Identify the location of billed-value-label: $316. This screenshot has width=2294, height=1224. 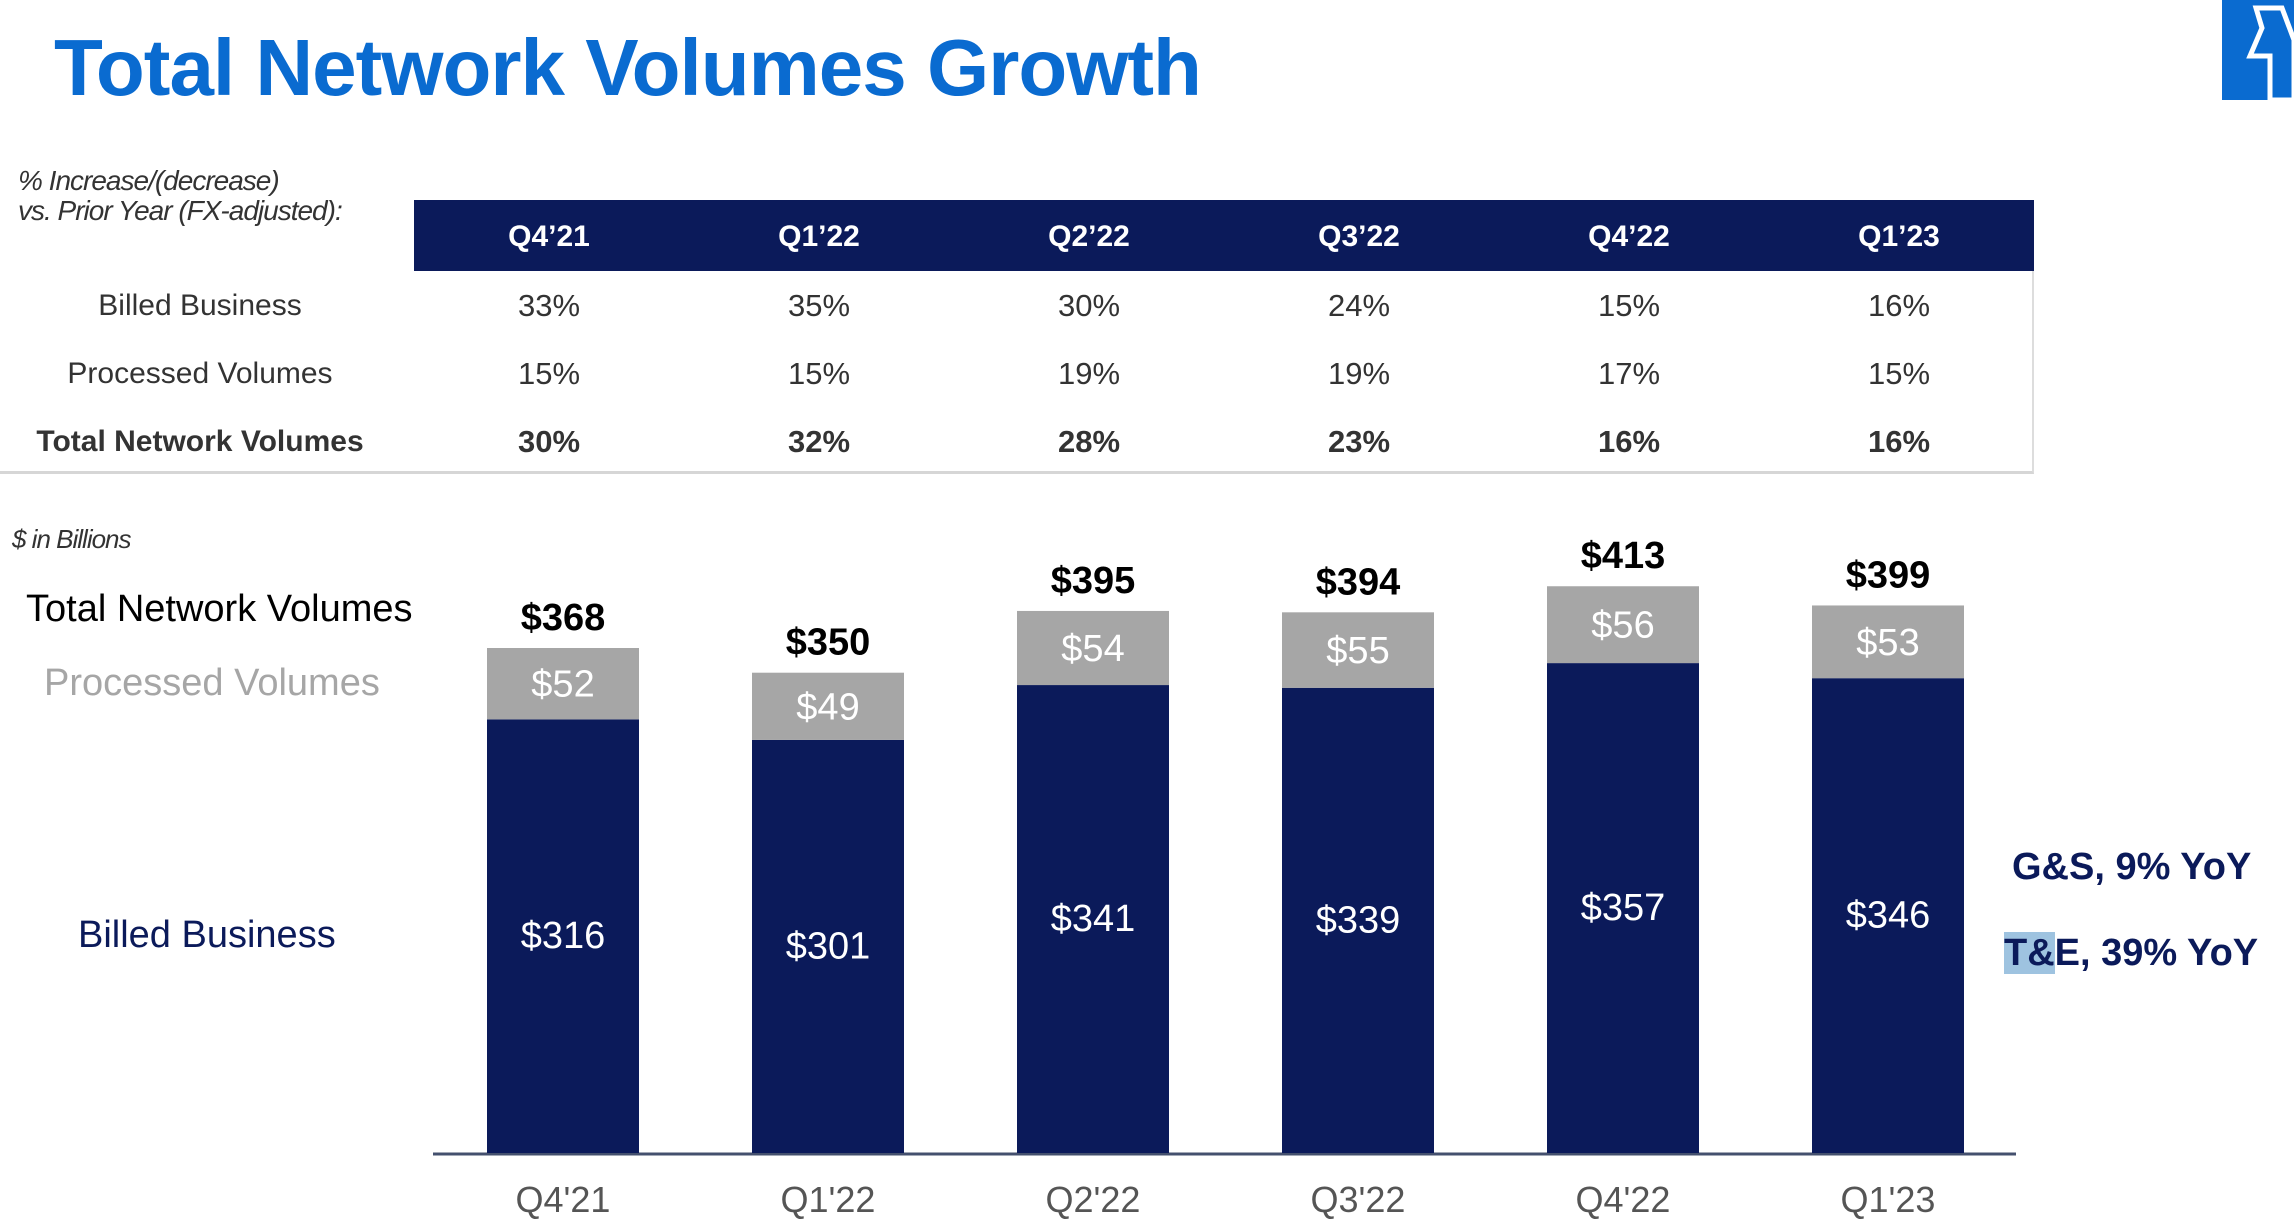
(563, 936).